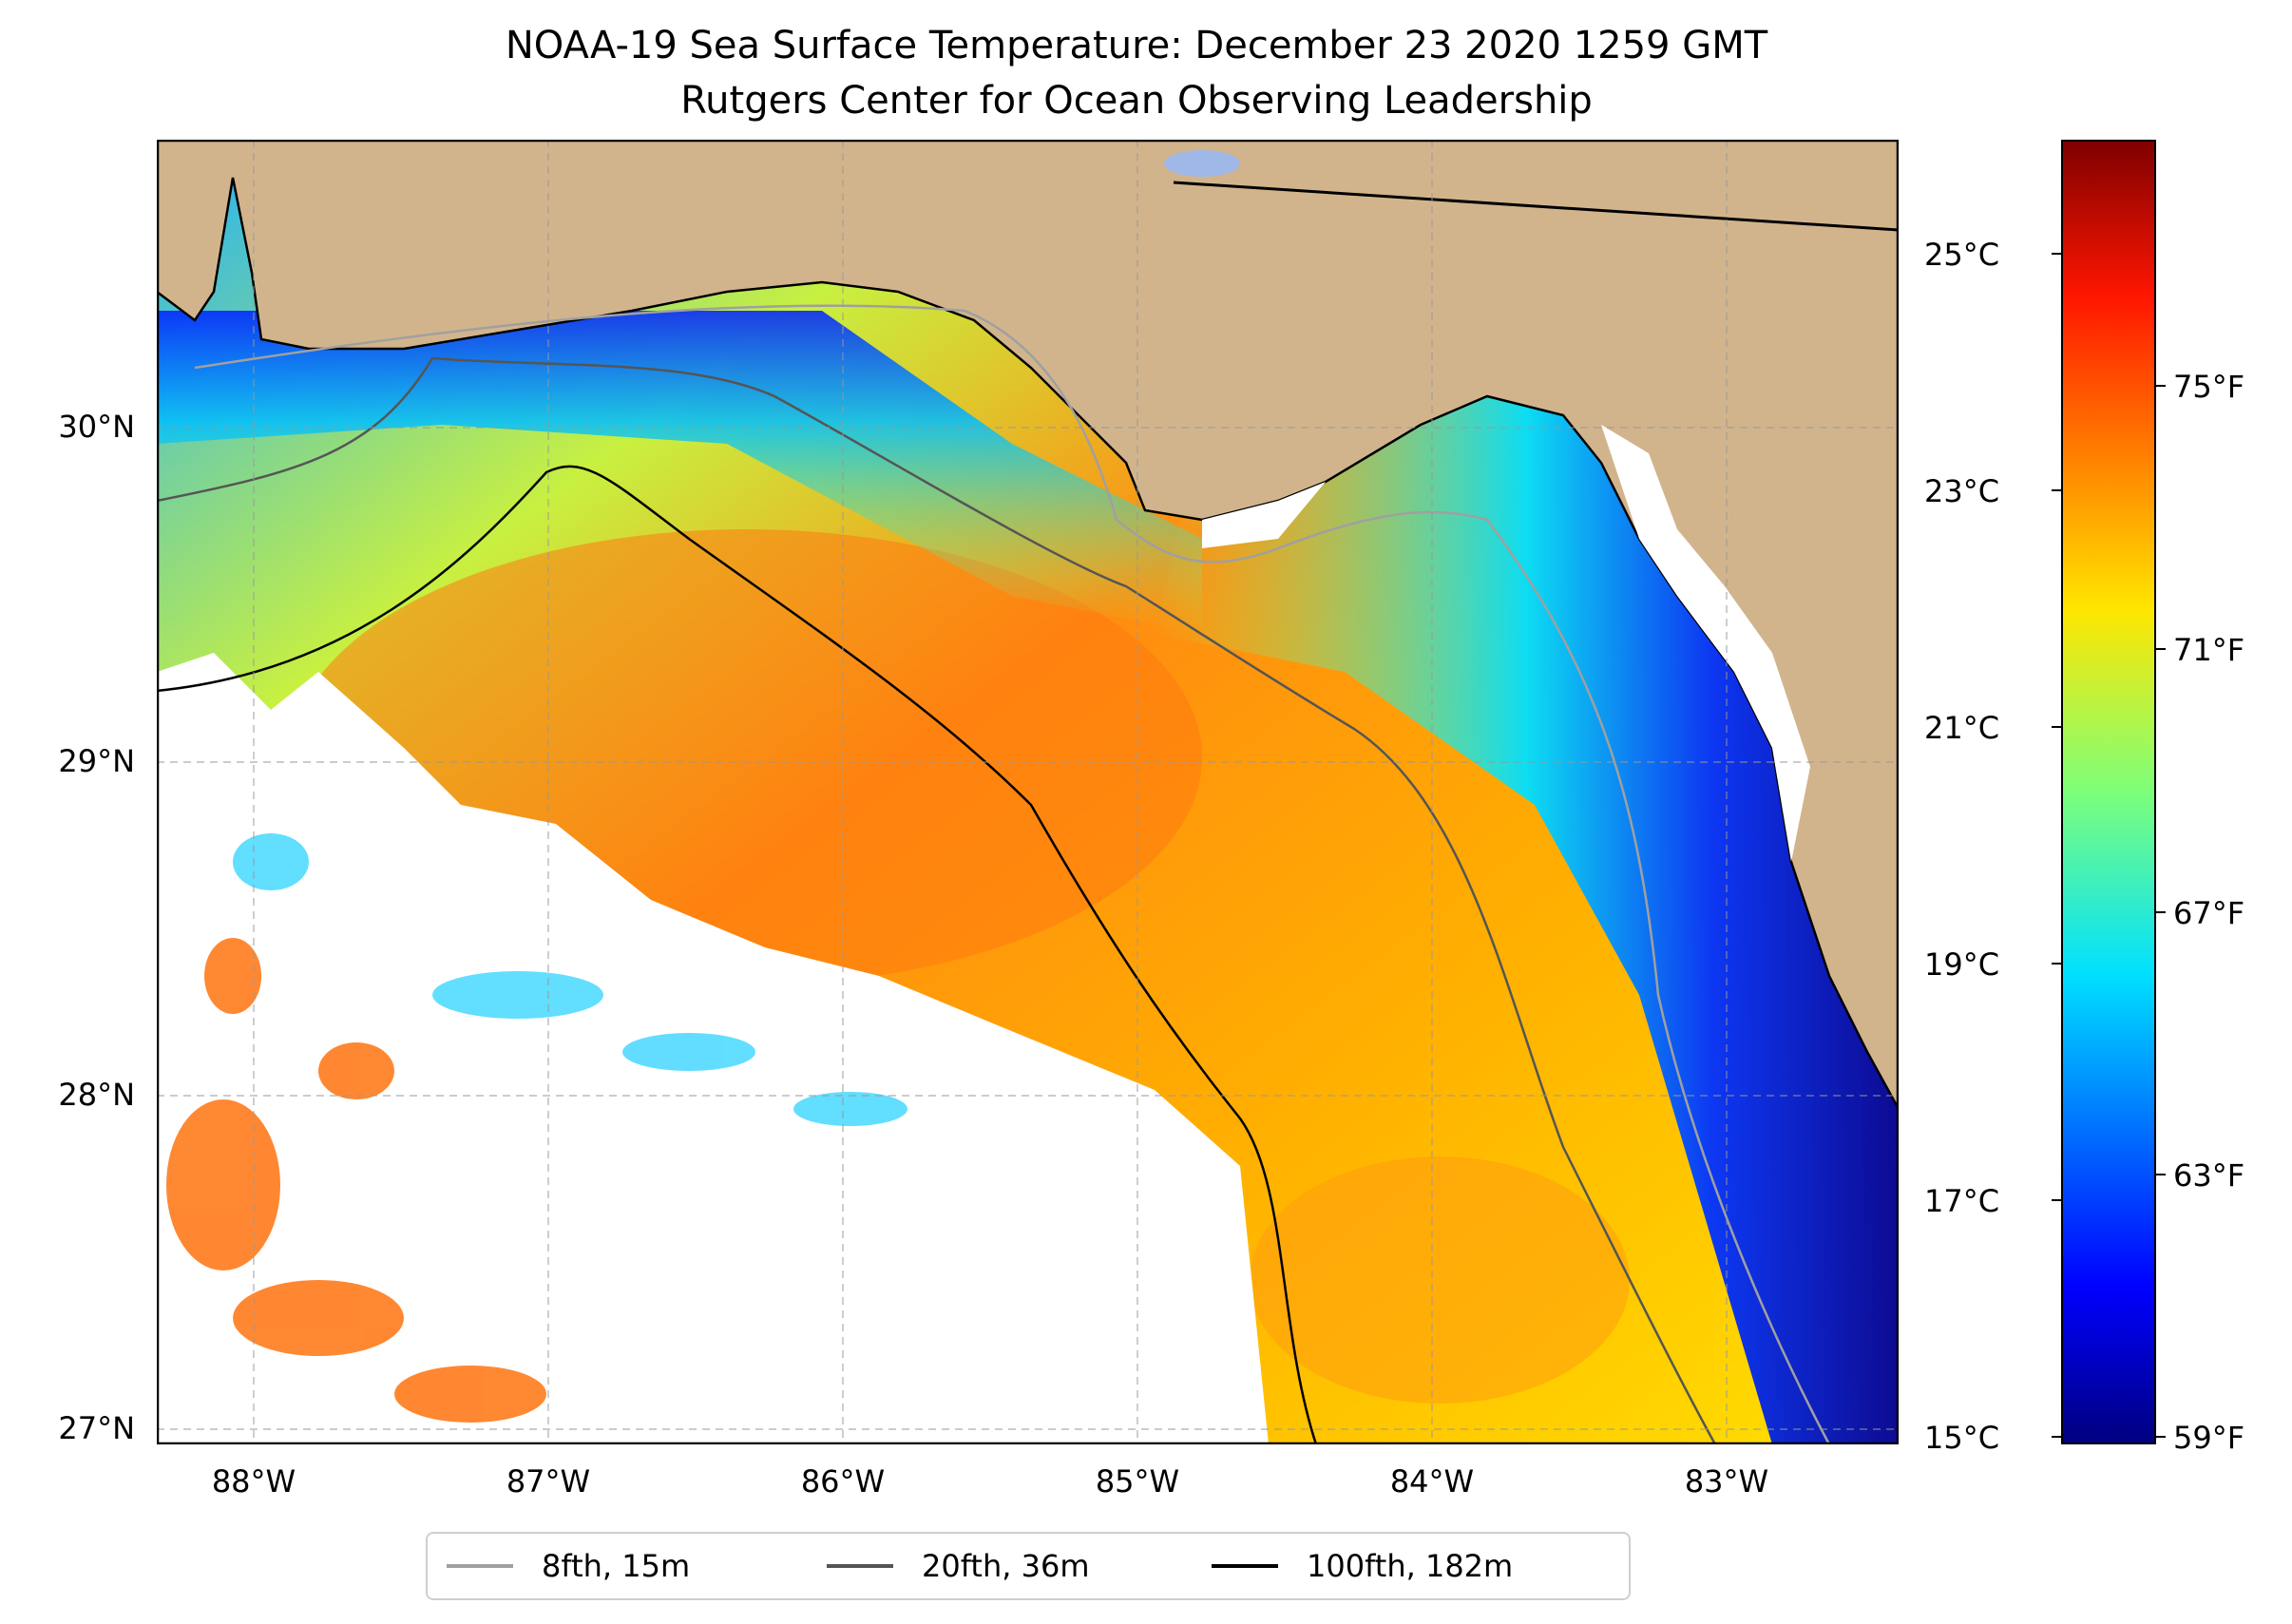  Describe the element at coordinates (570, 979) in the screenshot. I see `sparse-cool-speckles` at that location.